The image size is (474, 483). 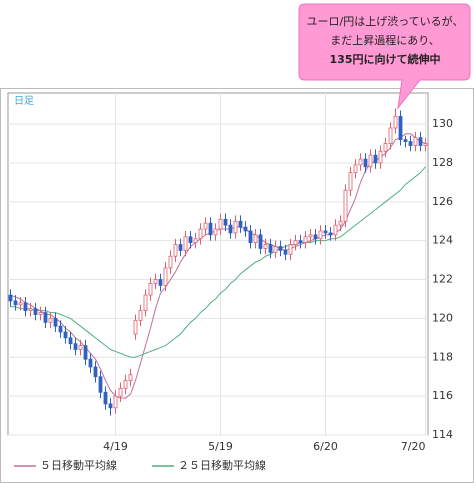 I want to click on y-tick-label: 122, so click(x=442, y=279).